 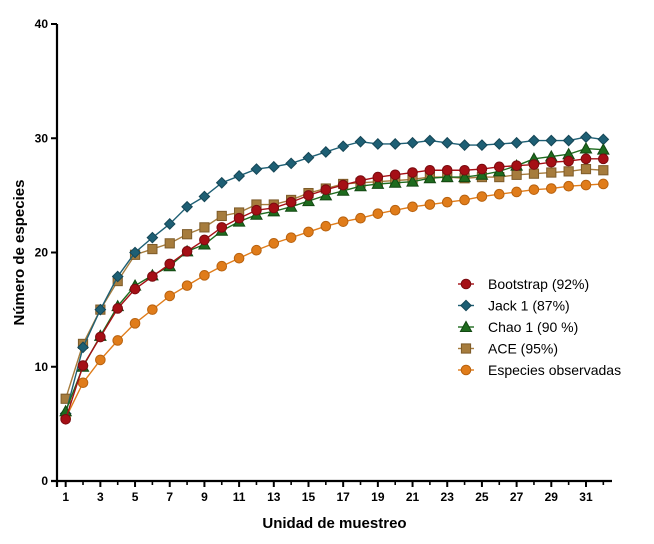 I want to click on x-tick-label: 15, so click(x=309, y=497).